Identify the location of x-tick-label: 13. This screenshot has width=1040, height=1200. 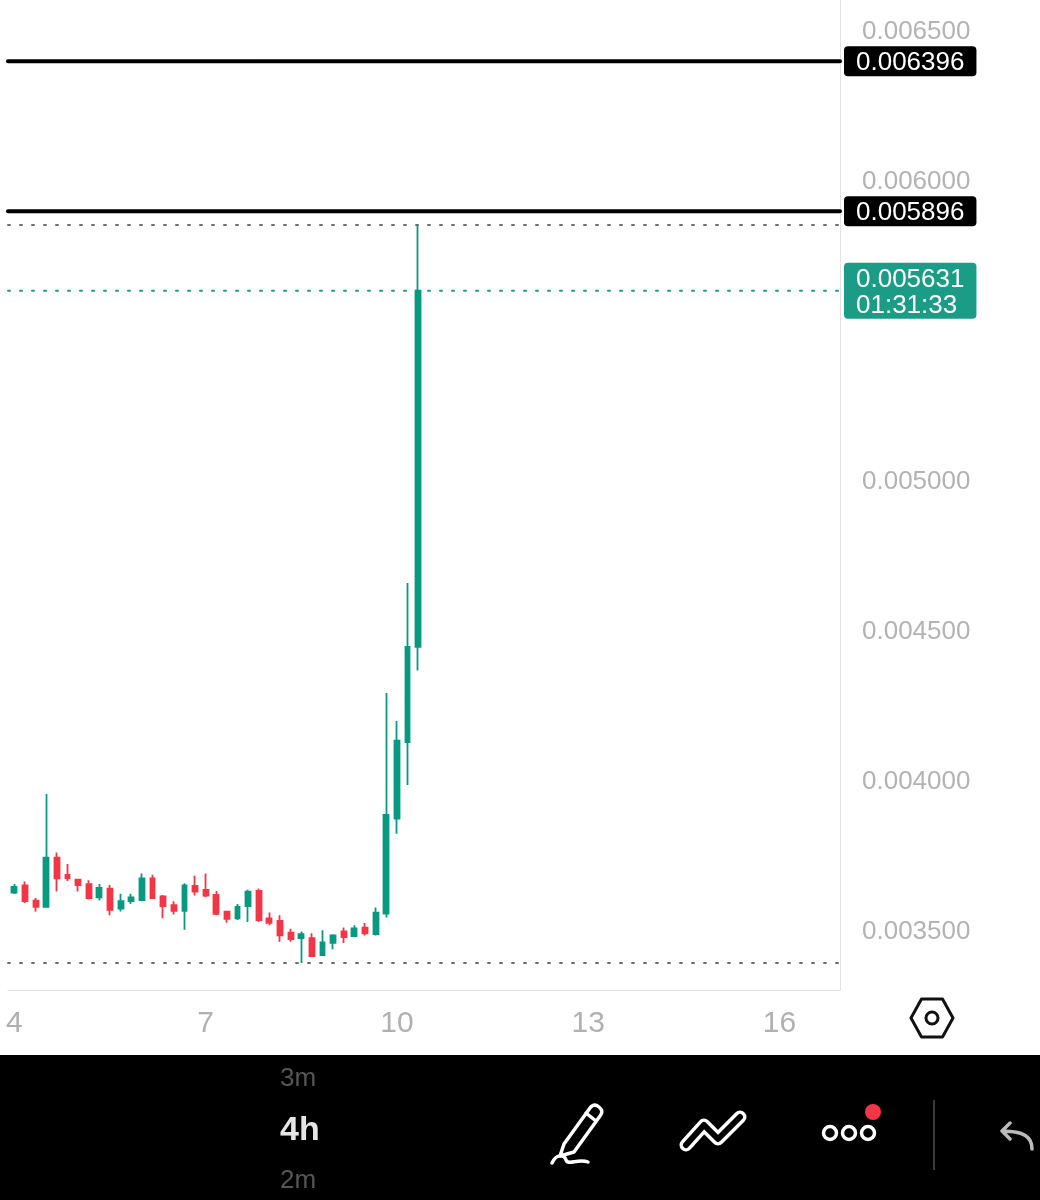
(588, 1021).